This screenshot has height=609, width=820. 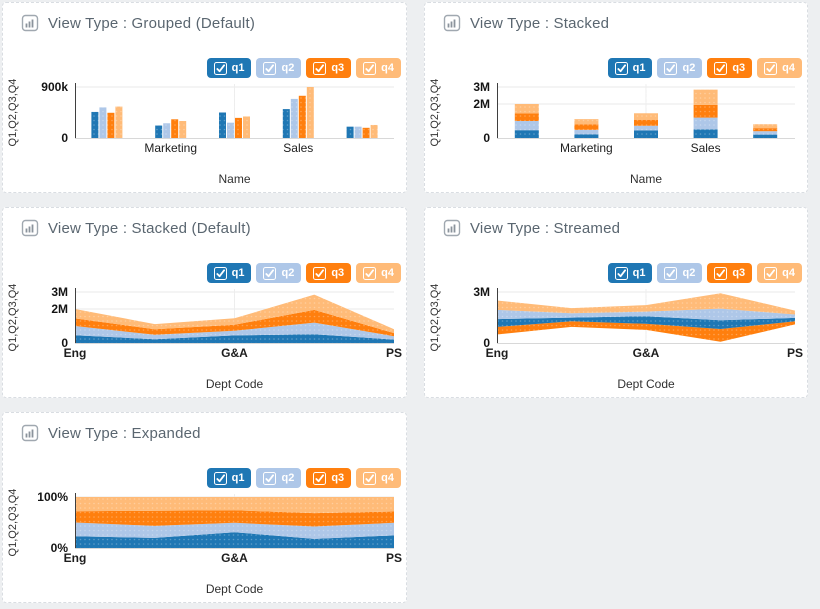 I want to click on grouped-bar-chart: 900k 0 Marketing Sales Name Q1,Q2,Q3,Q4, so click(x=204, y=136).